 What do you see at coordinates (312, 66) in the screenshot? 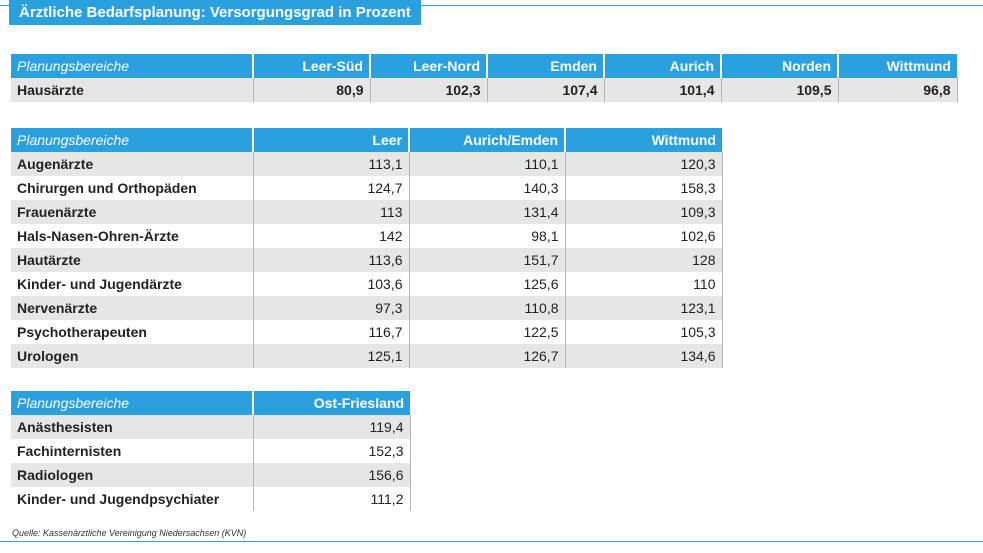
I see `column-header: Leer-Süd` at bounding box center [312, 66].